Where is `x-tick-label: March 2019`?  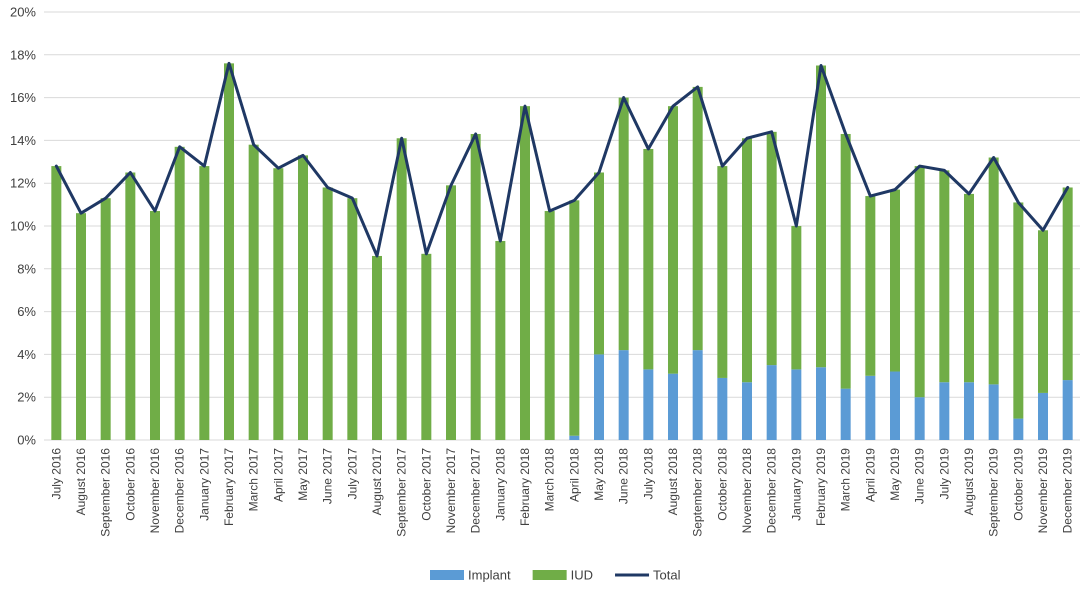 x-tick-label: March 2019 is located at coordinates (846, 480).